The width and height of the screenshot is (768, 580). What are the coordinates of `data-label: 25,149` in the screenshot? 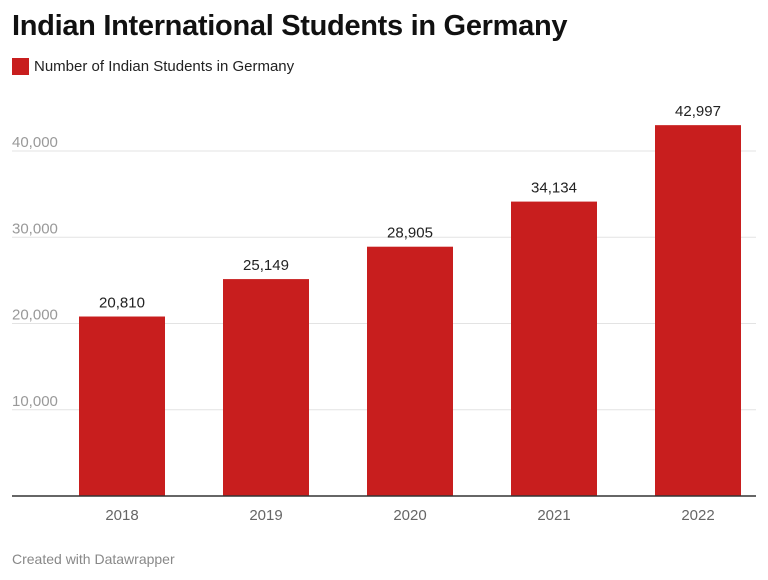 It's located at (266, 265).